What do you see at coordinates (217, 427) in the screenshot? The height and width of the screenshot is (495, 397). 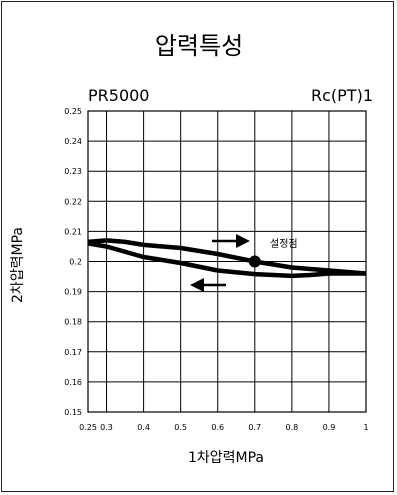 I see `x-tick-label: 0.6` at bounding box center [217, 427].